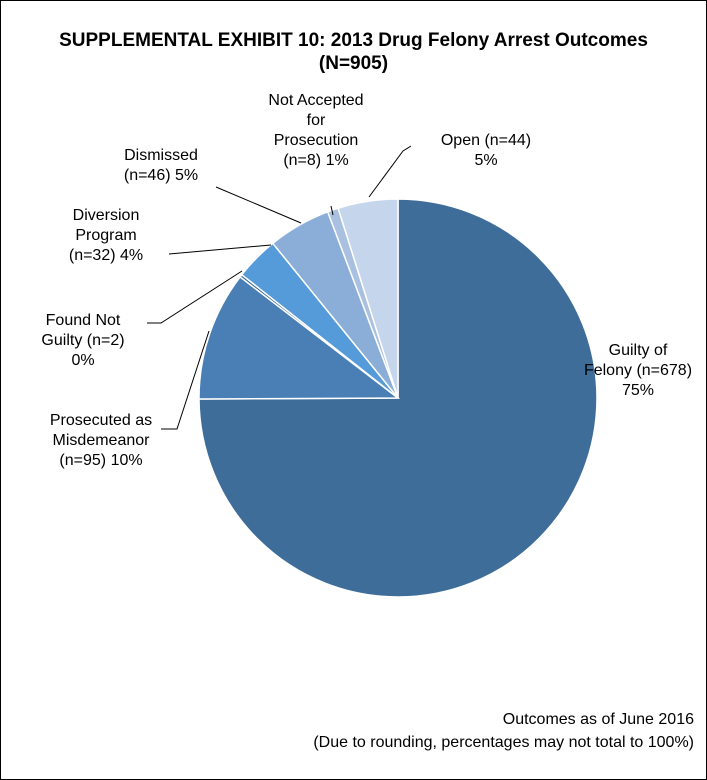 The image size is (707, 780). I want to click on slice-label: Dismissed (n=46) 5%, so click(161, 166).